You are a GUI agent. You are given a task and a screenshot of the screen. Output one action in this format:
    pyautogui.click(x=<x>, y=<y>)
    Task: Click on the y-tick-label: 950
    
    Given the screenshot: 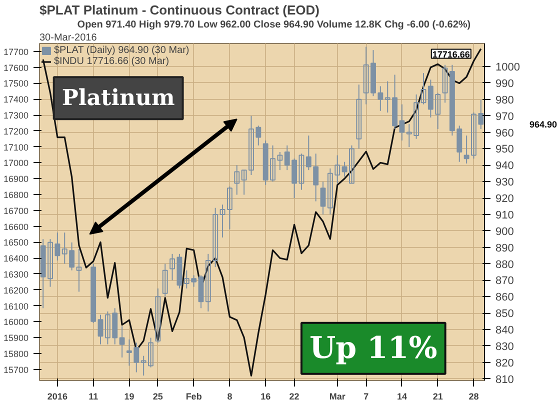 What is the action you would take?
    pyautogui.click(x=505, y=150)
    